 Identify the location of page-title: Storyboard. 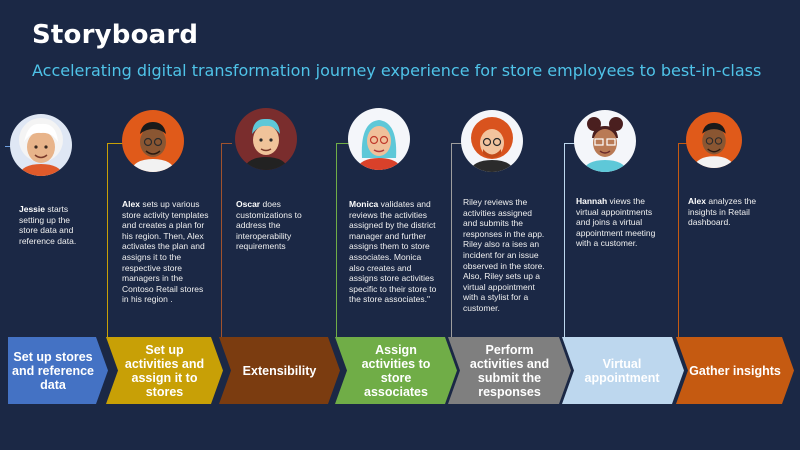
(115, 35).